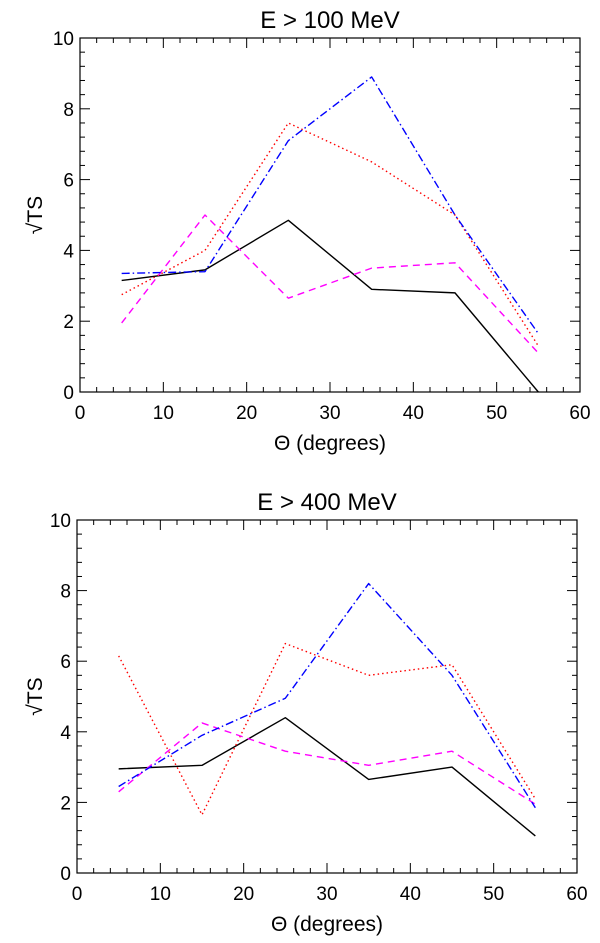 This screenshot has height=943, width=600. What do you see at coordinates (326, 502) in the screenshot?
I see `chart-title: E > 400 MeV` at bounding box center [326, 502].